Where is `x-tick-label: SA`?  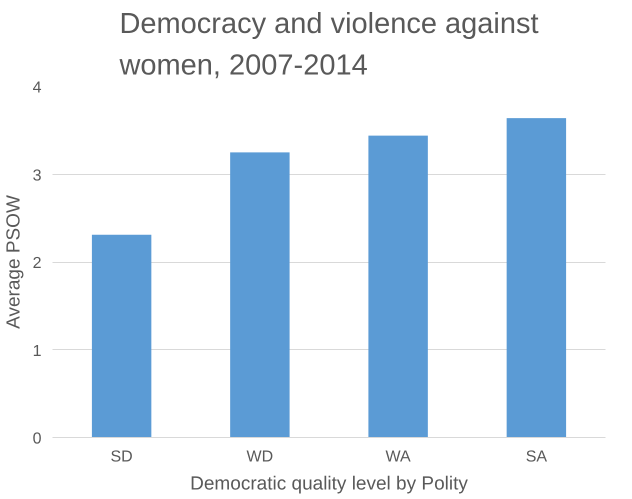 x-tick-label: SA is located at coordinates (537, 457).